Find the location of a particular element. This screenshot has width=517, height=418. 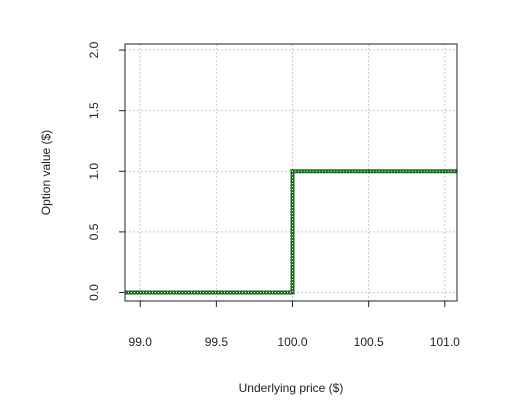

x-tick-label: 101.0 is located at coordinates (445, 342).